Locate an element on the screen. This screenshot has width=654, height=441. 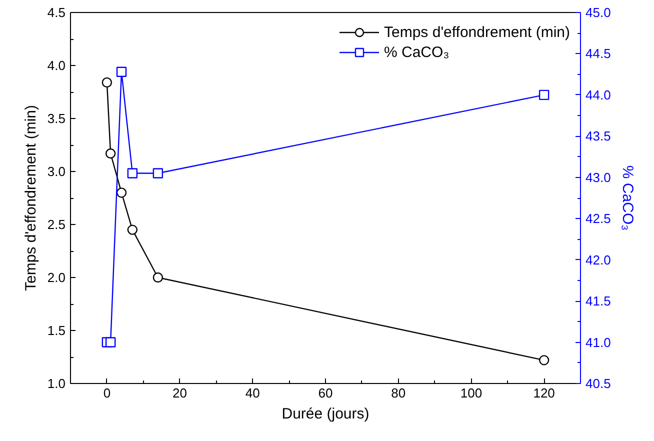
y2-tick-label: 44.0 is located at coordinates (598, 94).